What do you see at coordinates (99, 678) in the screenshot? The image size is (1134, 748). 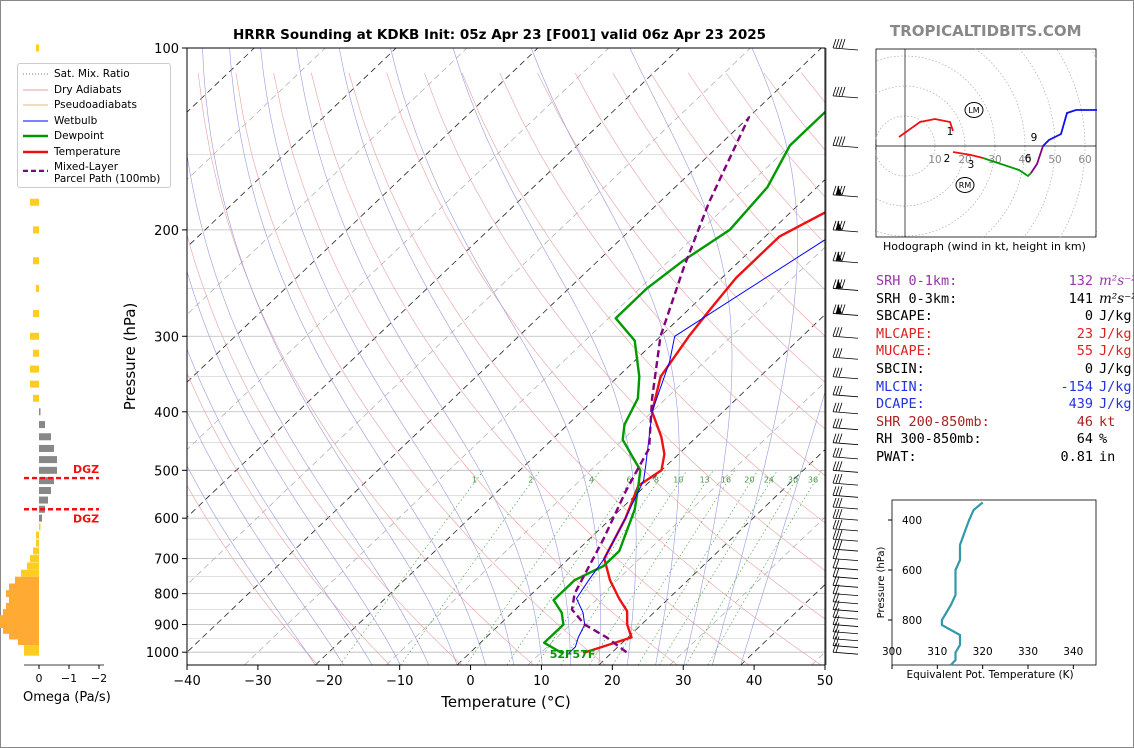 I see `omega-tick-label: −2` at bounding box center [99, 678].